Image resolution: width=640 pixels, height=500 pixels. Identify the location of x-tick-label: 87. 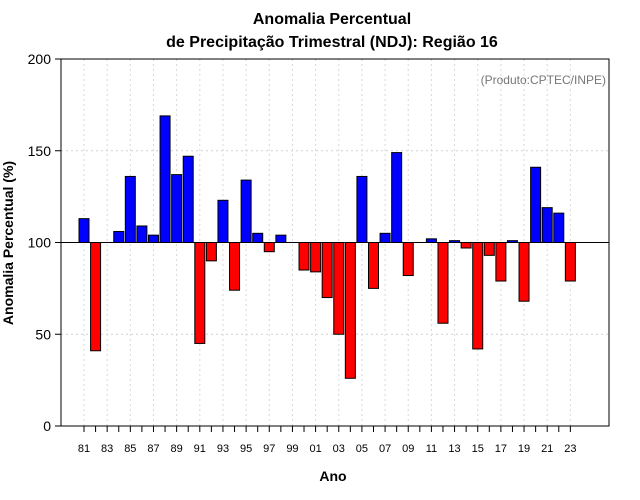
(153, 449).